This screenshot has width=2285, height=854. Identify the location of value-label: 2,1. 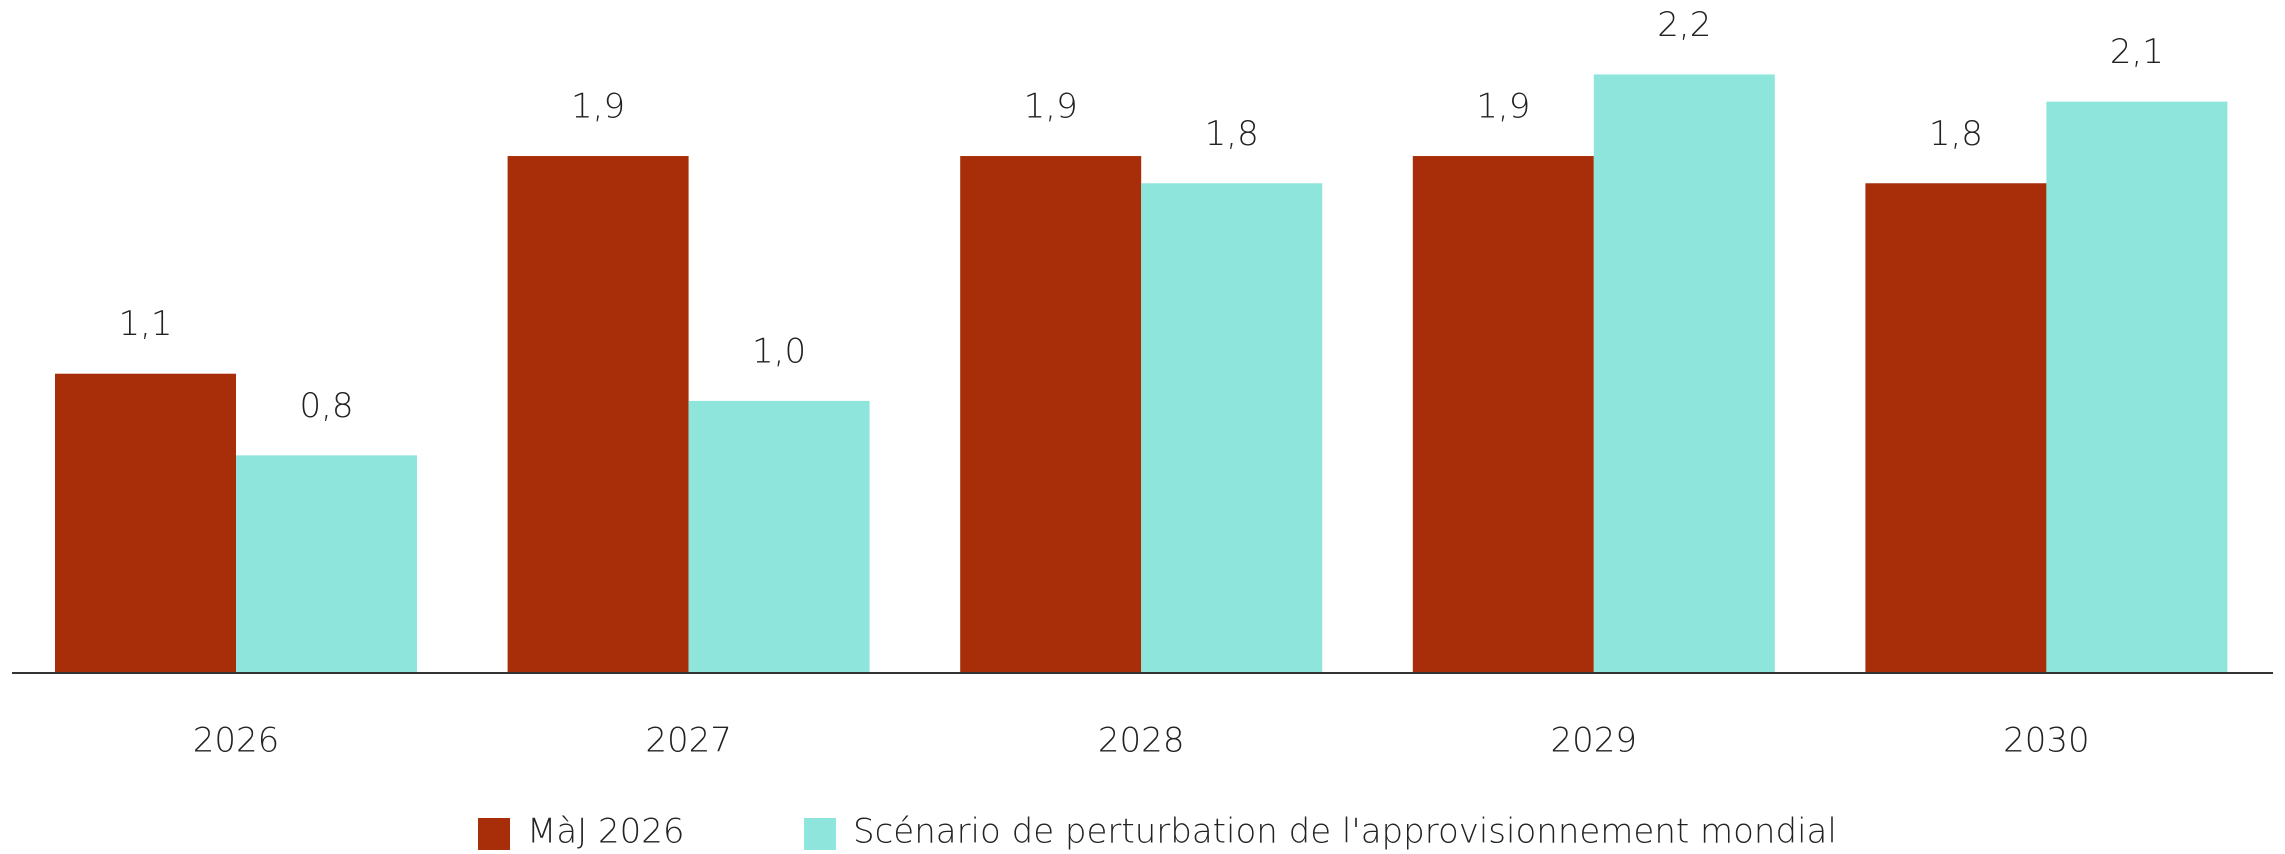
(2137, 52).